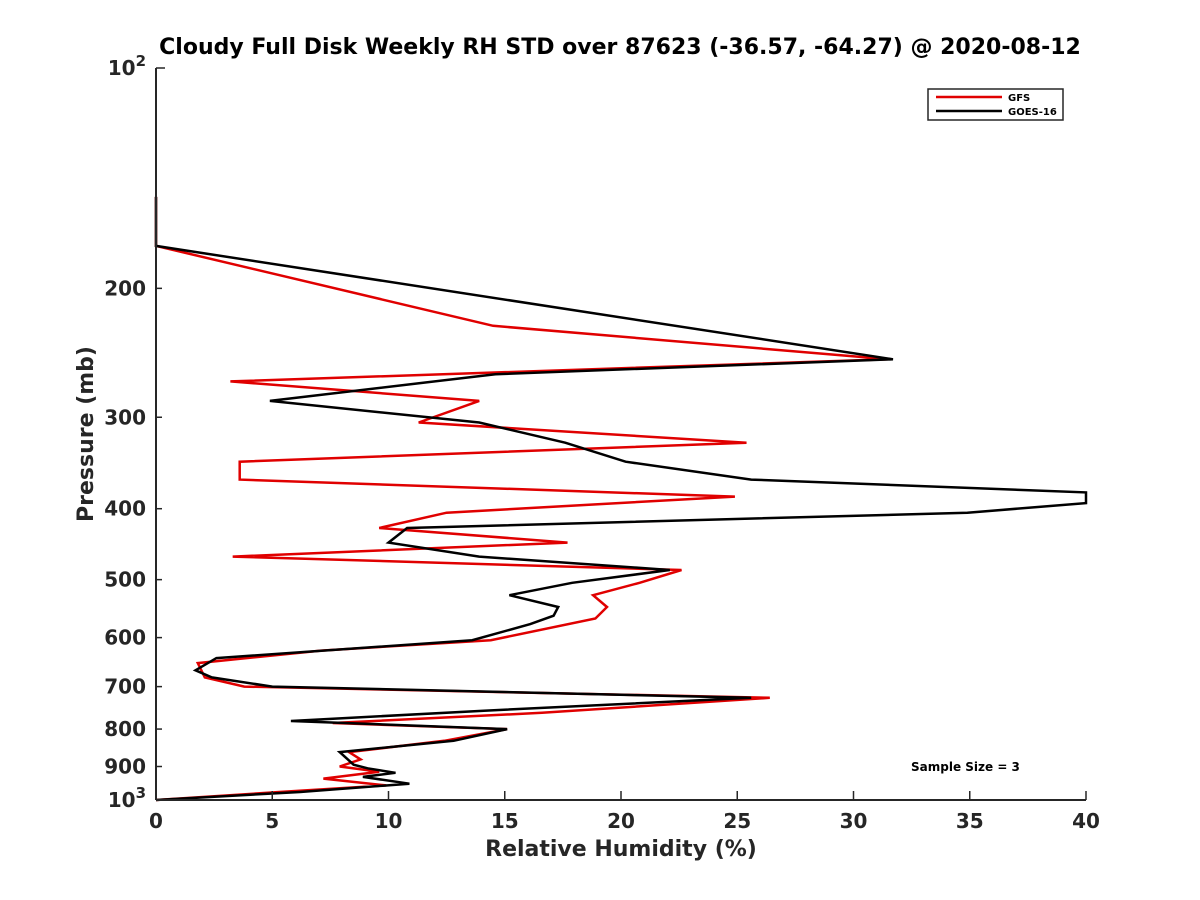 The height and width of the screenshot is (900, 1200). I want to click on y-tick-label: 800, so click(125, 729).